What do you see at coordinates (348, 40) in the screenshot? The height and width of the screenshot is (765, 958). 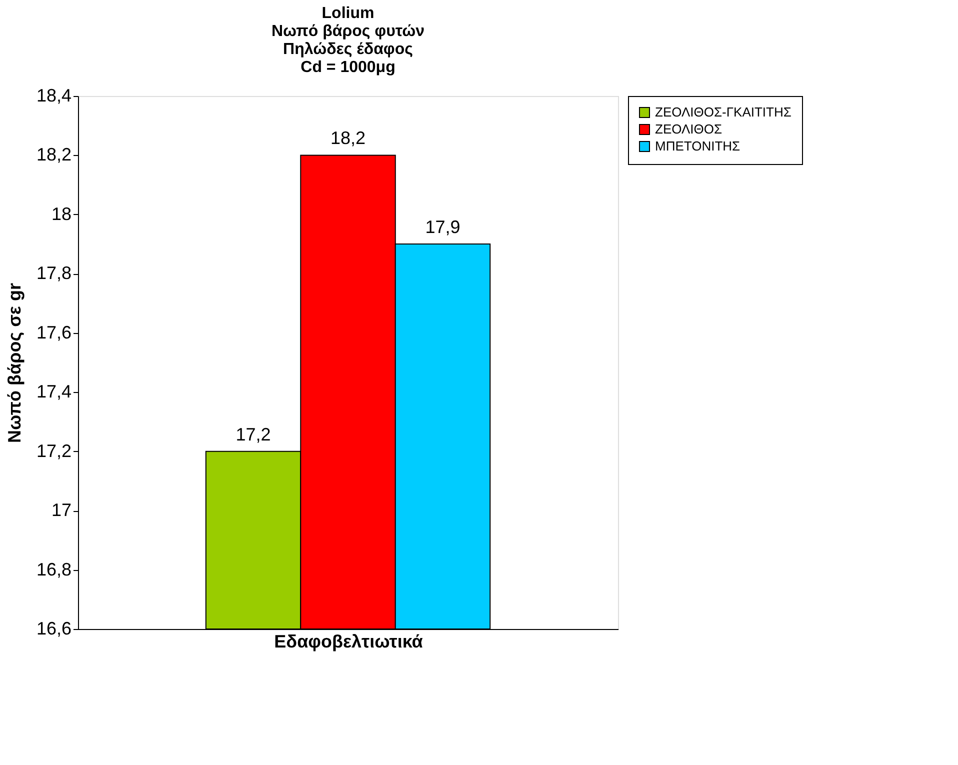 I see `chart-title: Lolium Νωπό βάρος φυτών Πηλώδες έδαφος Cd = 1000μg` at bounding box center [348, 40].